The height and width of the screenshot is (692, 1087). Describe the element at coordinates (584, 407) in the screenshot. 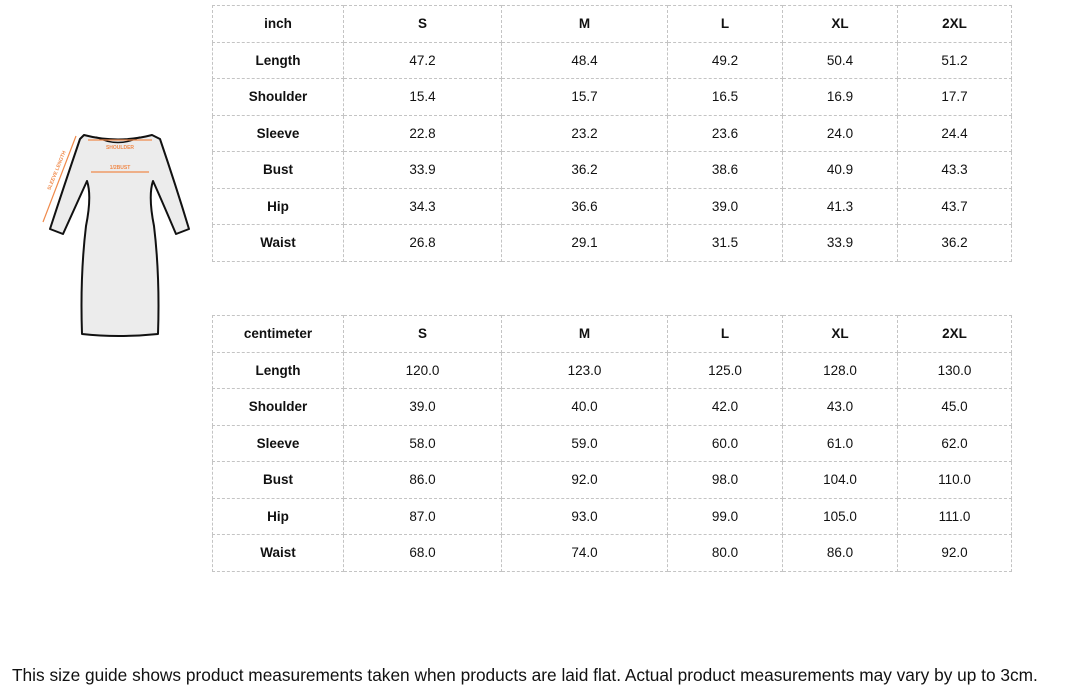

I see `table-cell: 40.0` at that location.